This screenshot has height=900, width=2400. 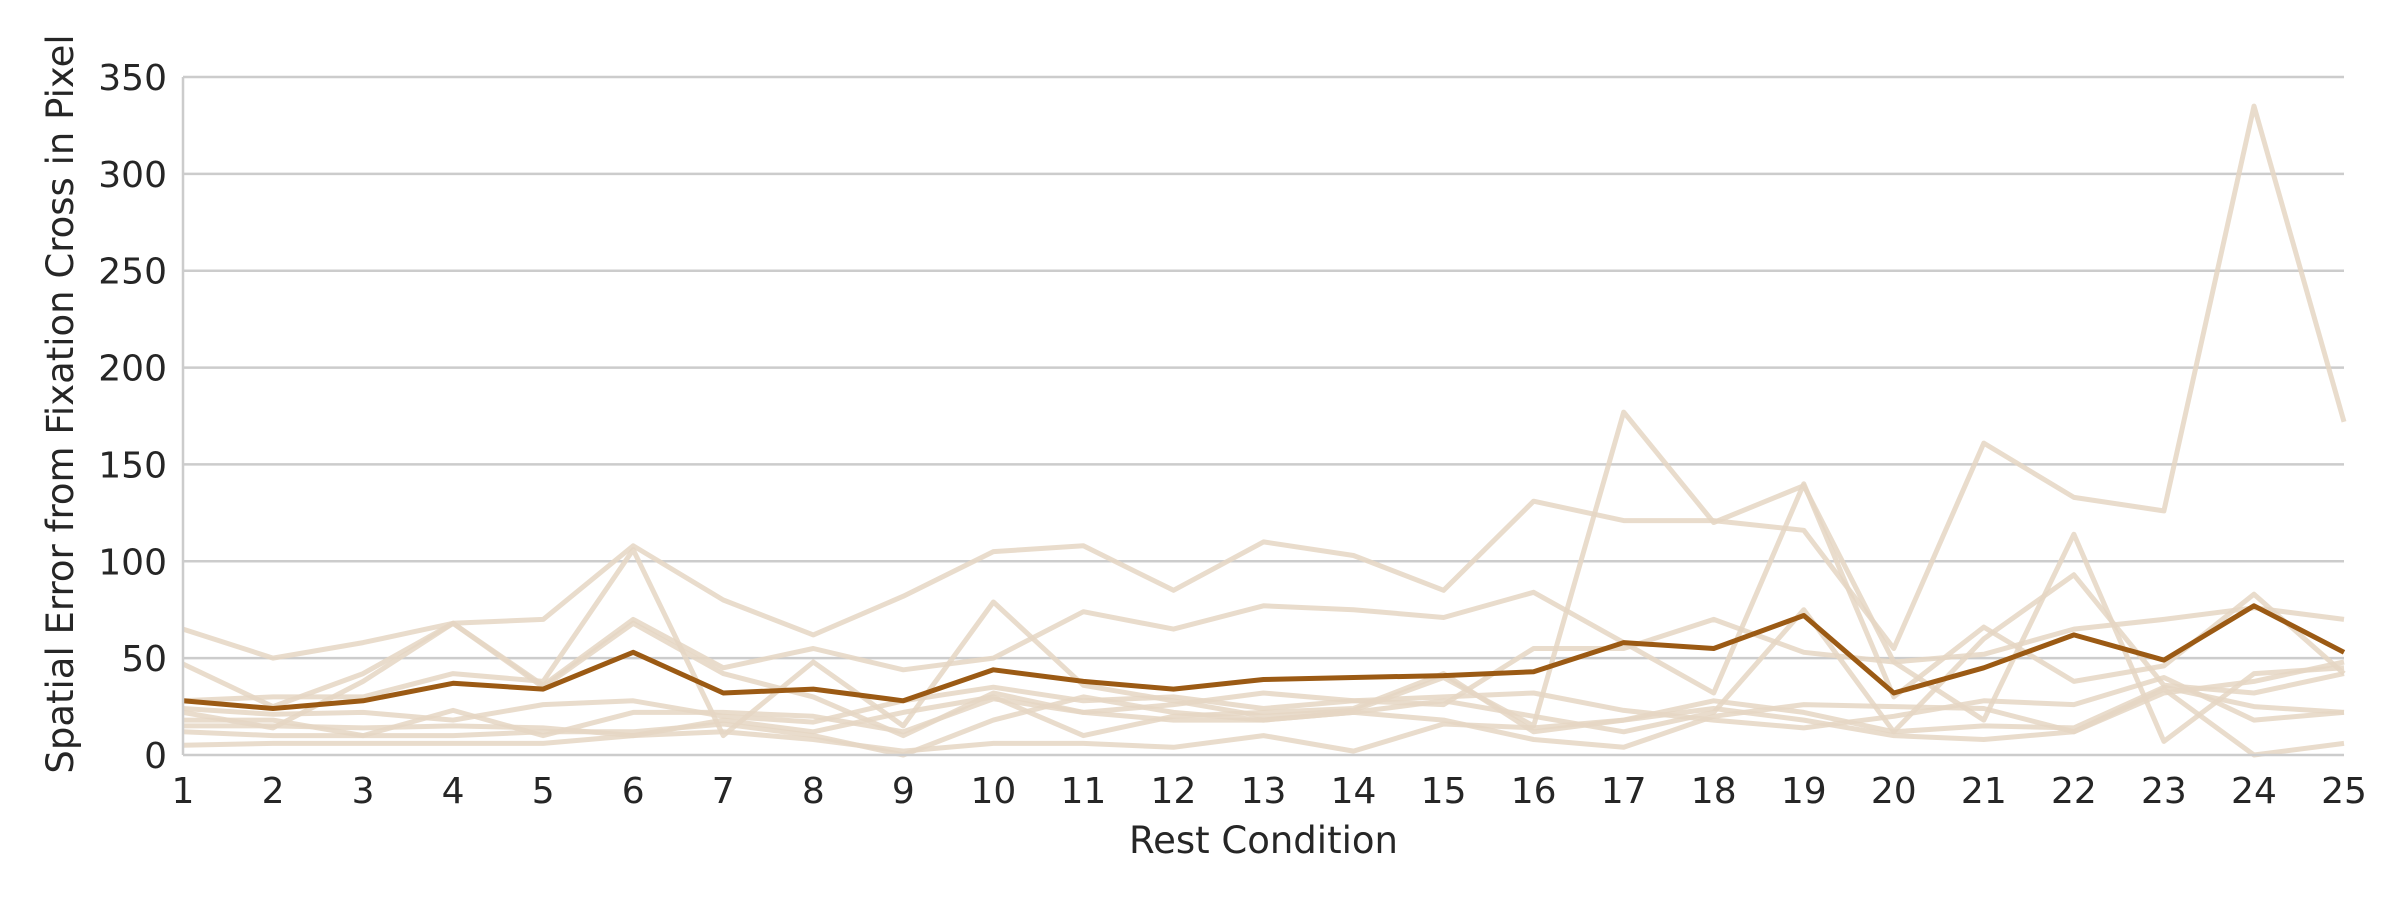 I want to click on x-tick-label: 10, so click(x=993, y=791).